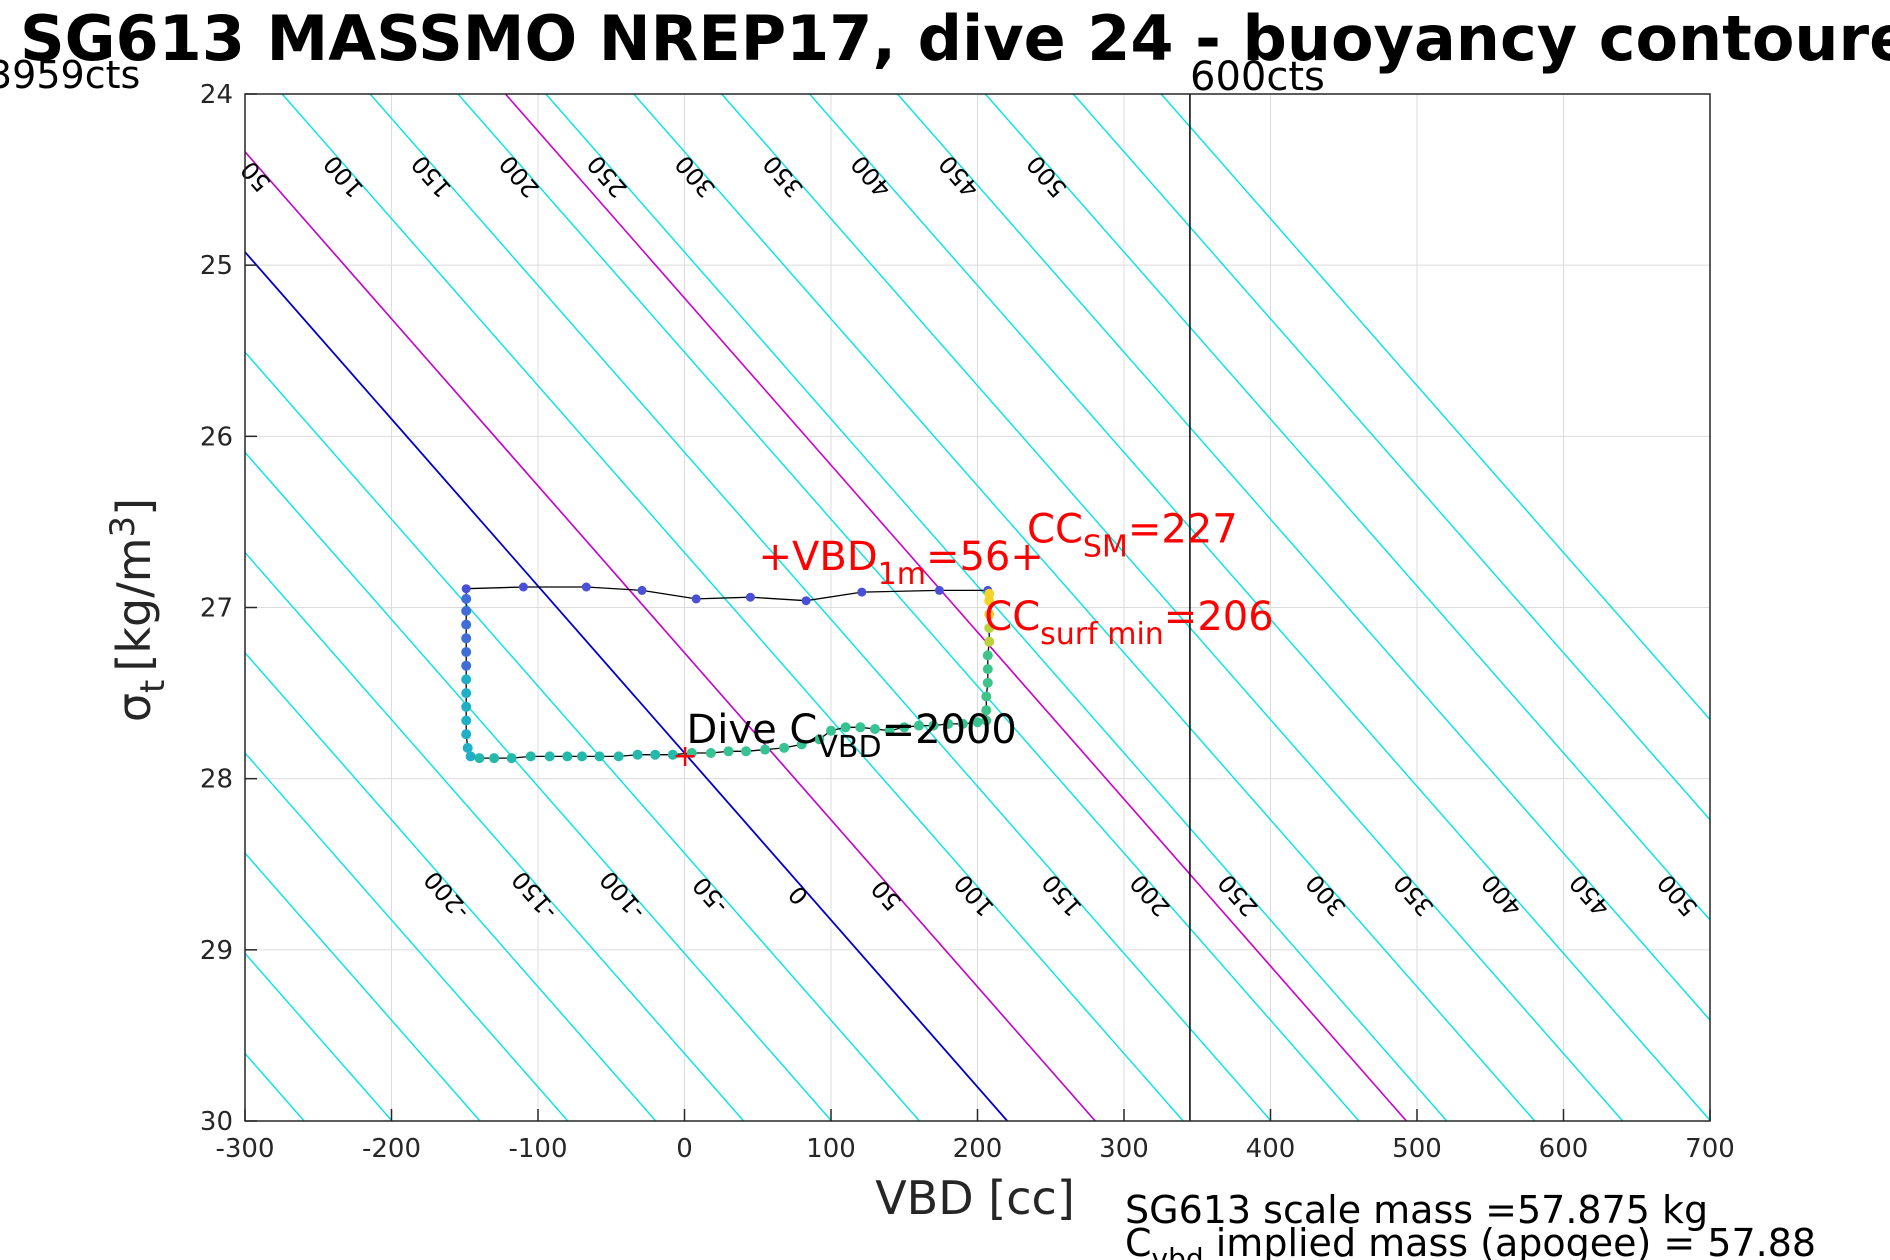 The image size is (1890, 1260). I want to click on profile-line-top, so click(727, 594).